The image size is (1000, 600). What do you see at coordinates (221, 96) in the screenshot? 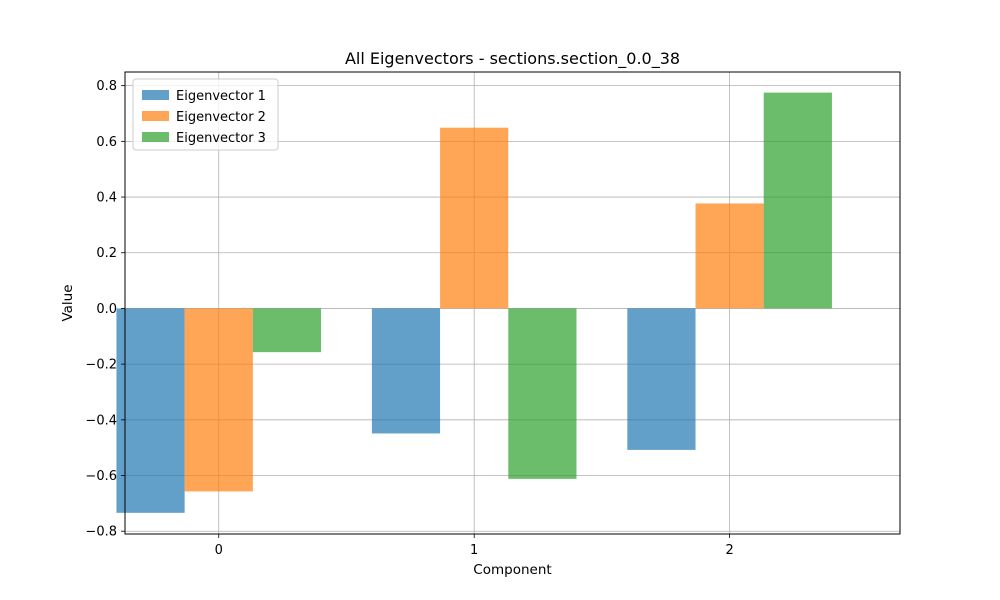
I see `legend-label: Eigenvector 1` at bounding box center [221, 96].